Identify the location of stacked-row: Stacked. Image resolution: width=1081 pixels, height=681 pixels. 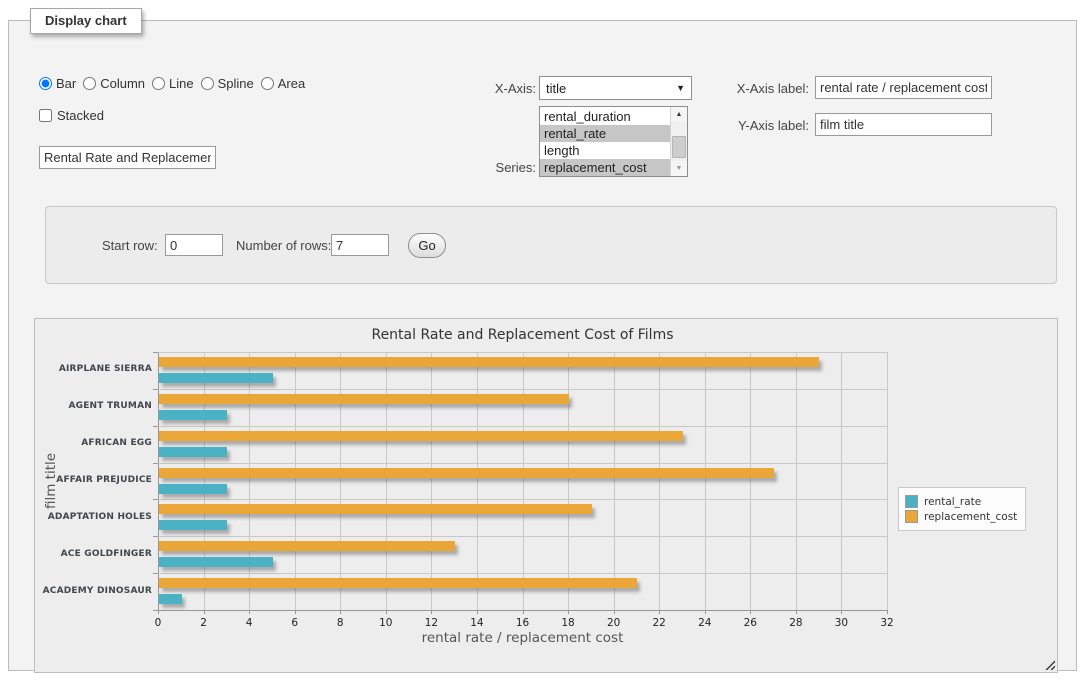
(71, 115).